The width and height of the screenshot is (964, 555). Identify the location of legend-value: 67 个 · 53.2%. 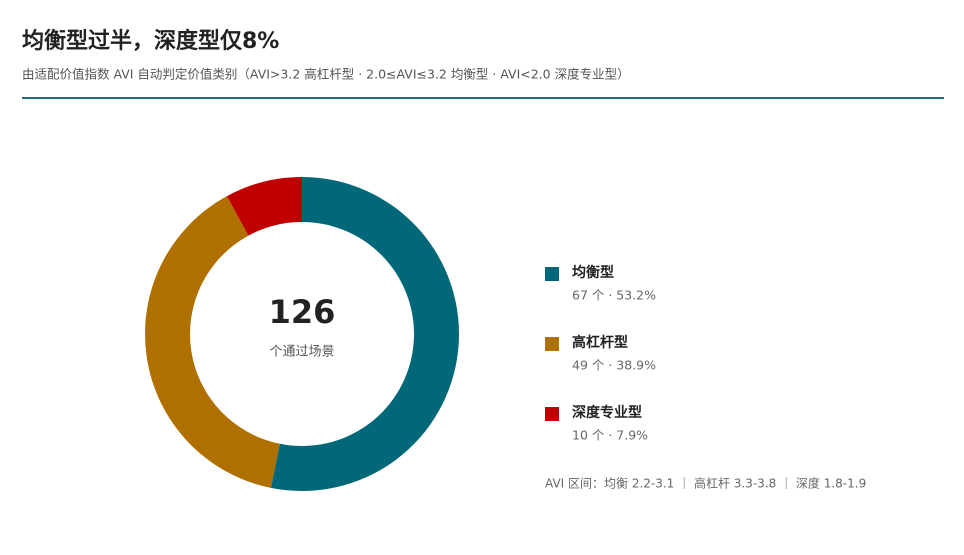
(614, 295).